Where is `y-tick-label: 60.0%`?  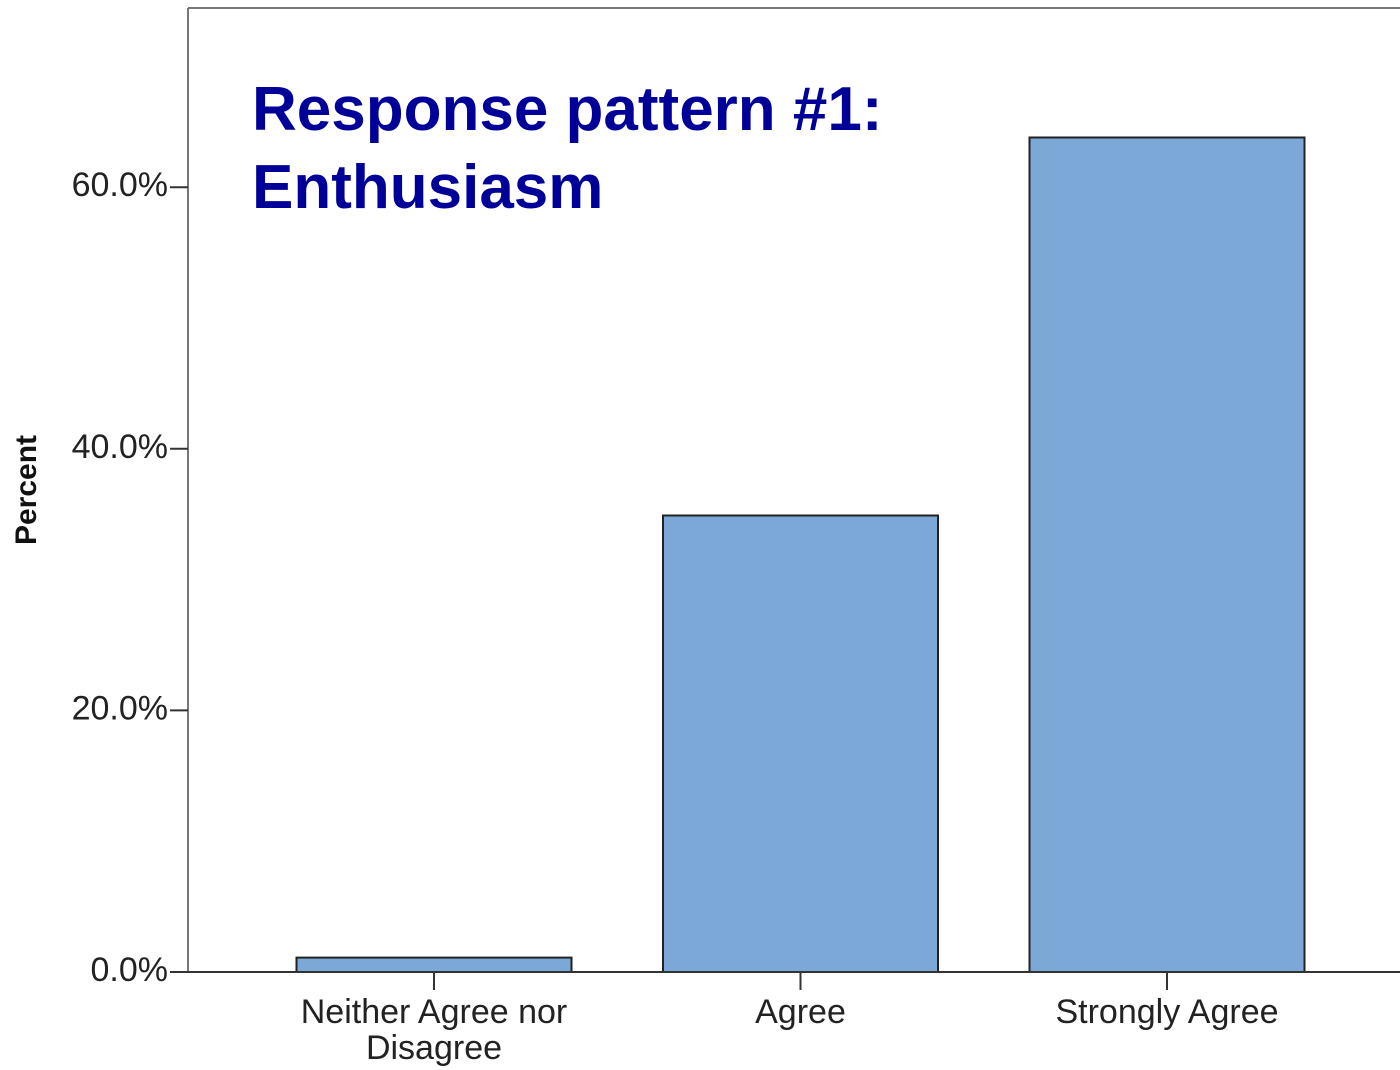 y-tick-label: 60.0% is located at coordinates (120, 185).